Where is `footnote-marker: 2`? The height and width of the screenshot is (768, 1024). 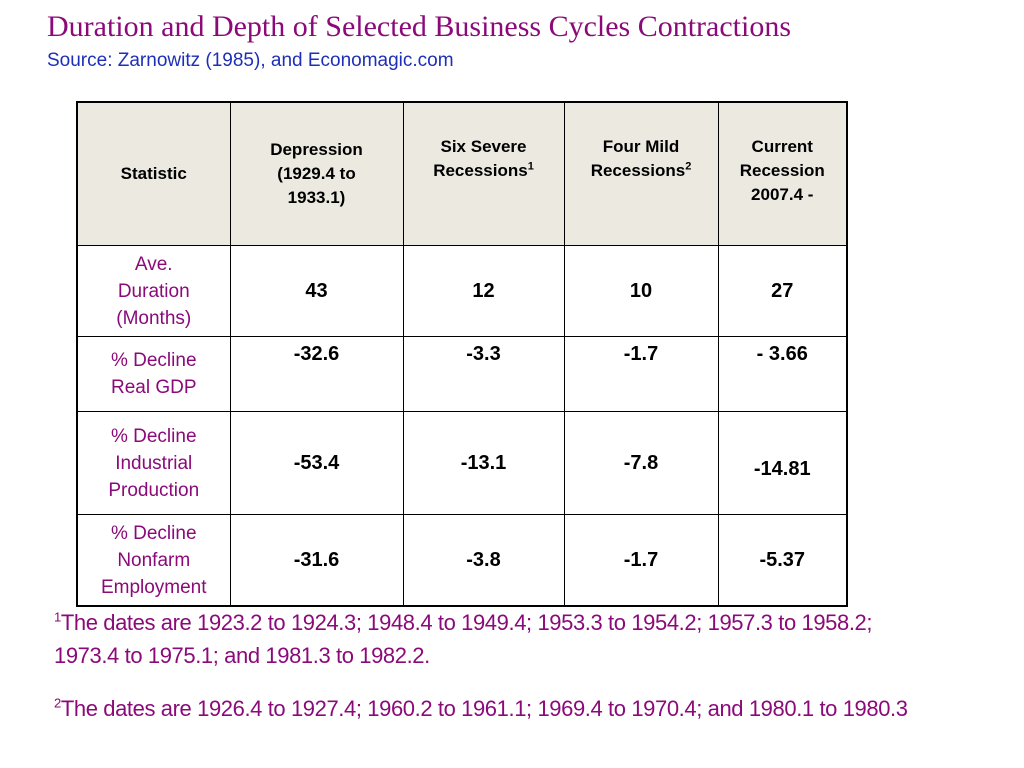 footnote-marker: 2 is located at coordinates (57, 703).